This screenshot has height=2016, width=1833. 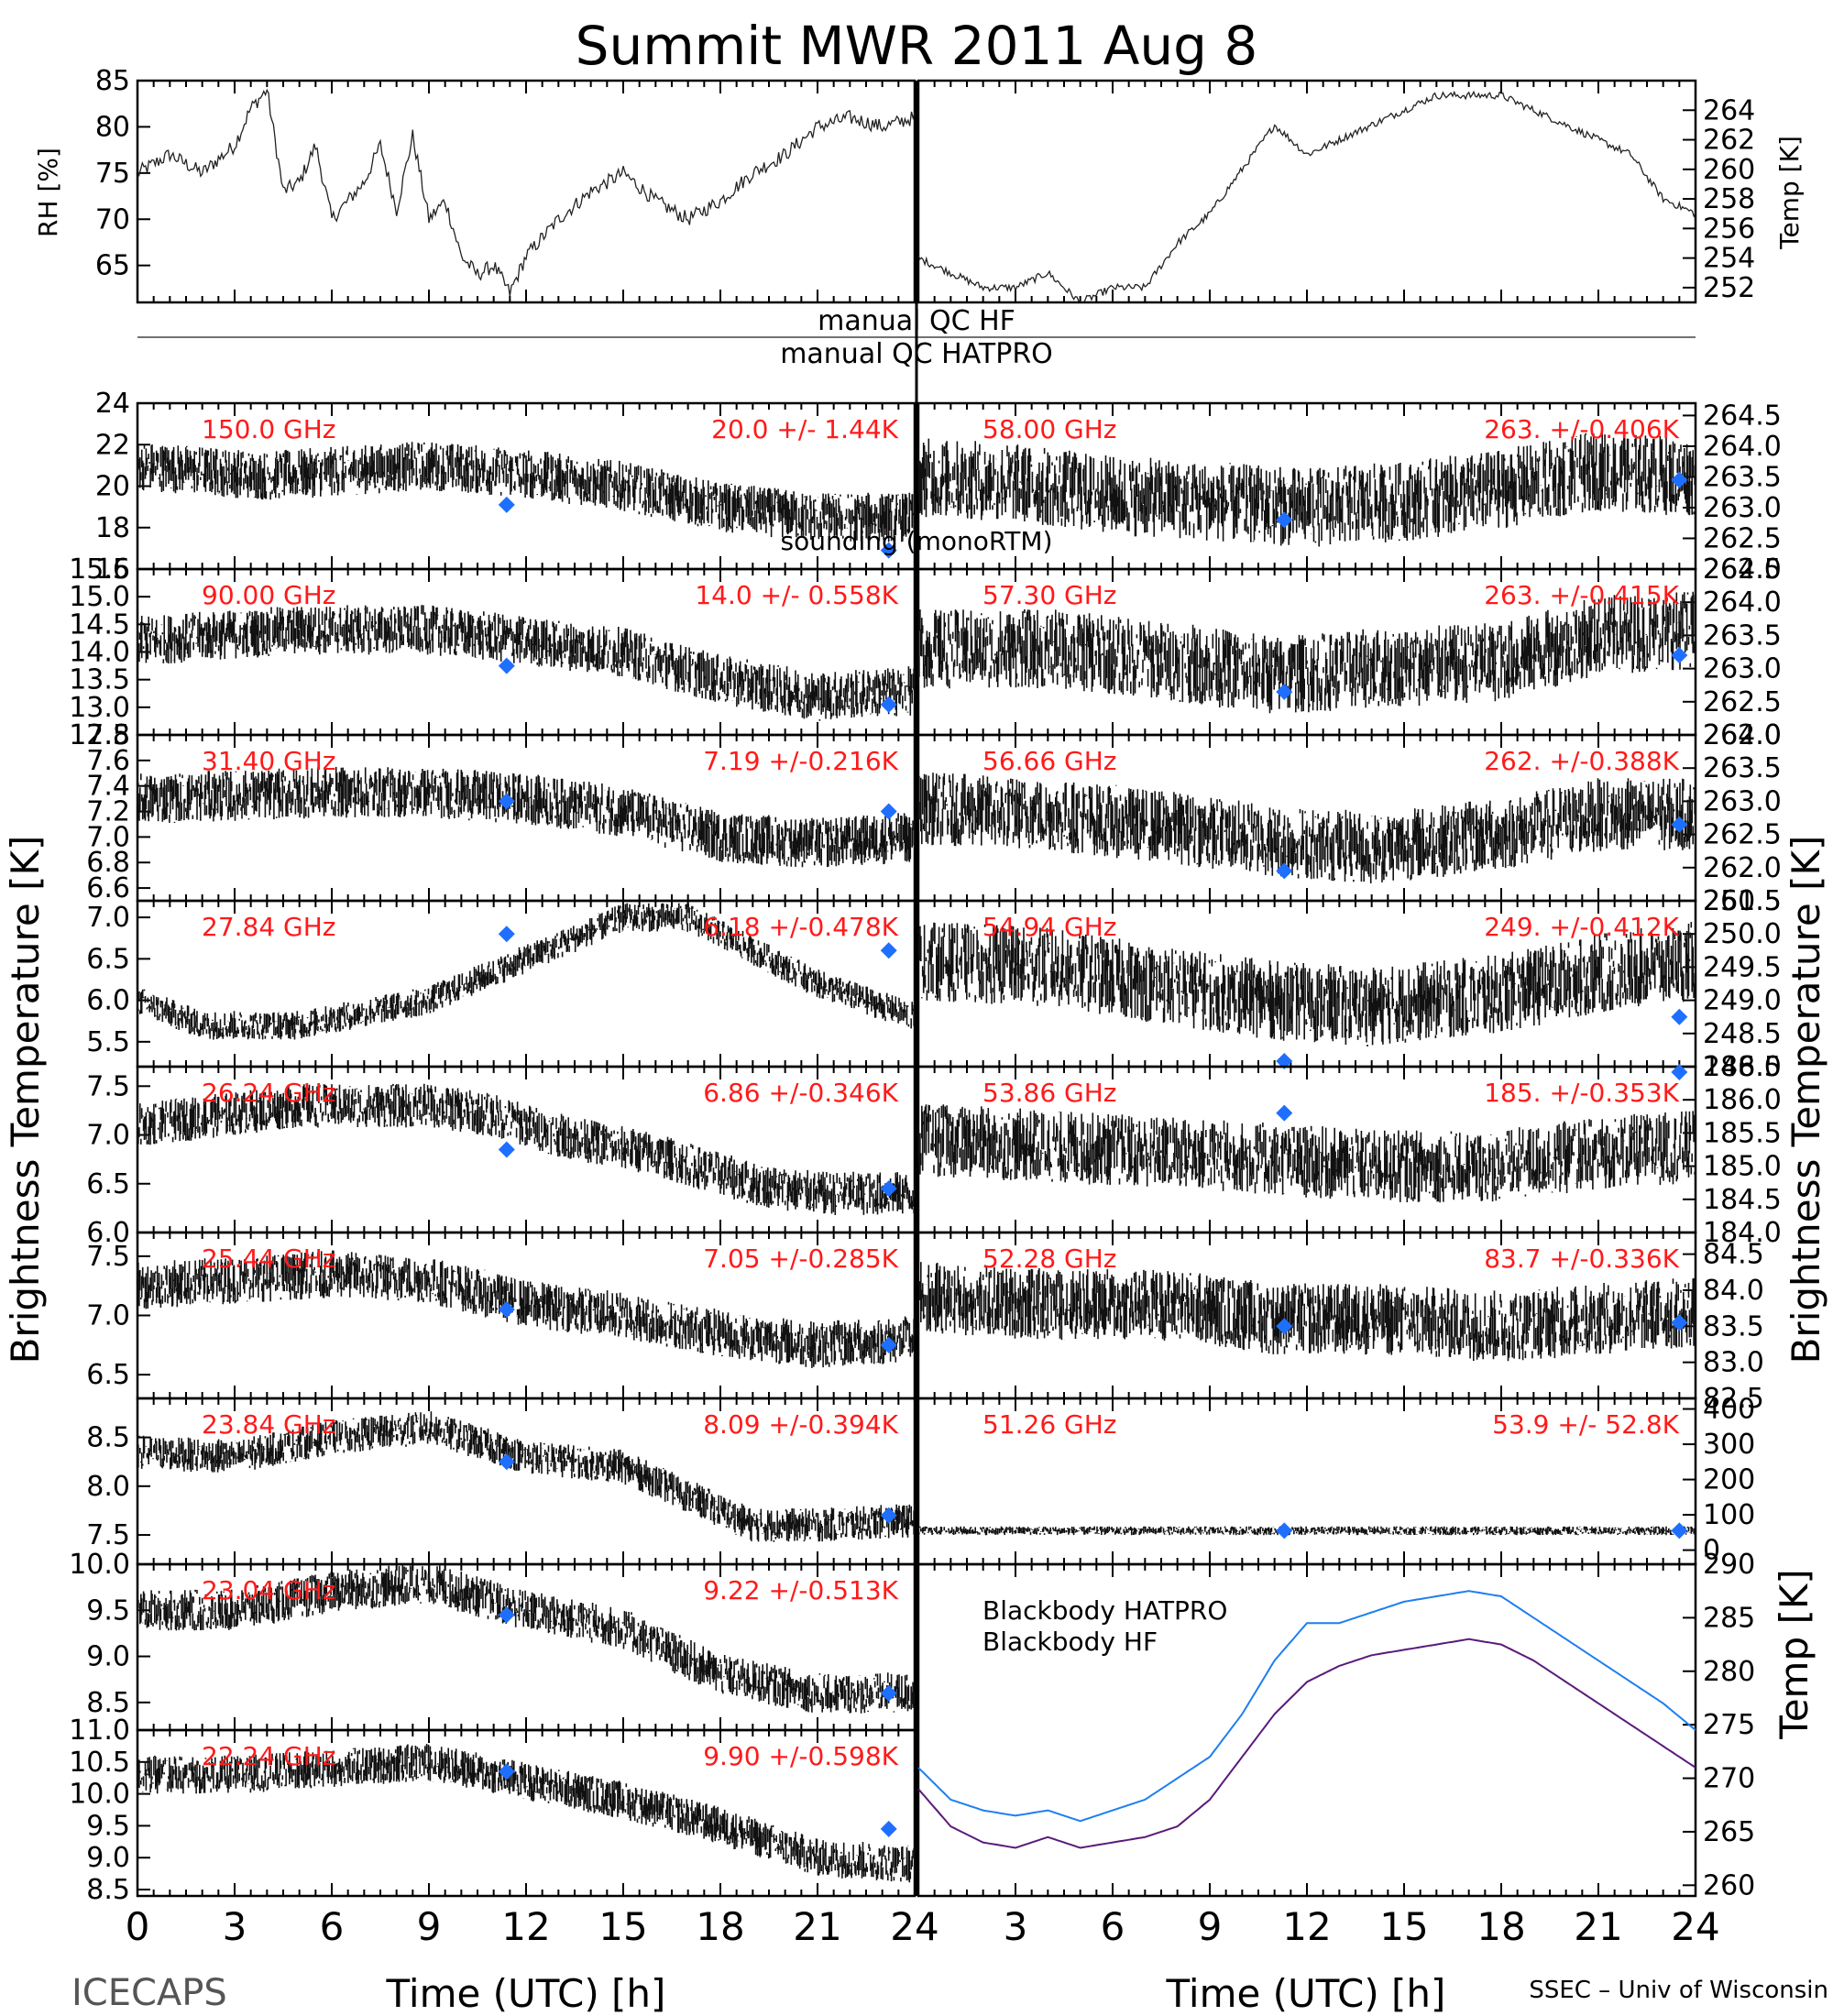 What do you see at coordinates (1585, 1424) in the screenshot?
I see `stats-label: 53.9 +/- 52.8K` at bounding box center [1585, 1424].